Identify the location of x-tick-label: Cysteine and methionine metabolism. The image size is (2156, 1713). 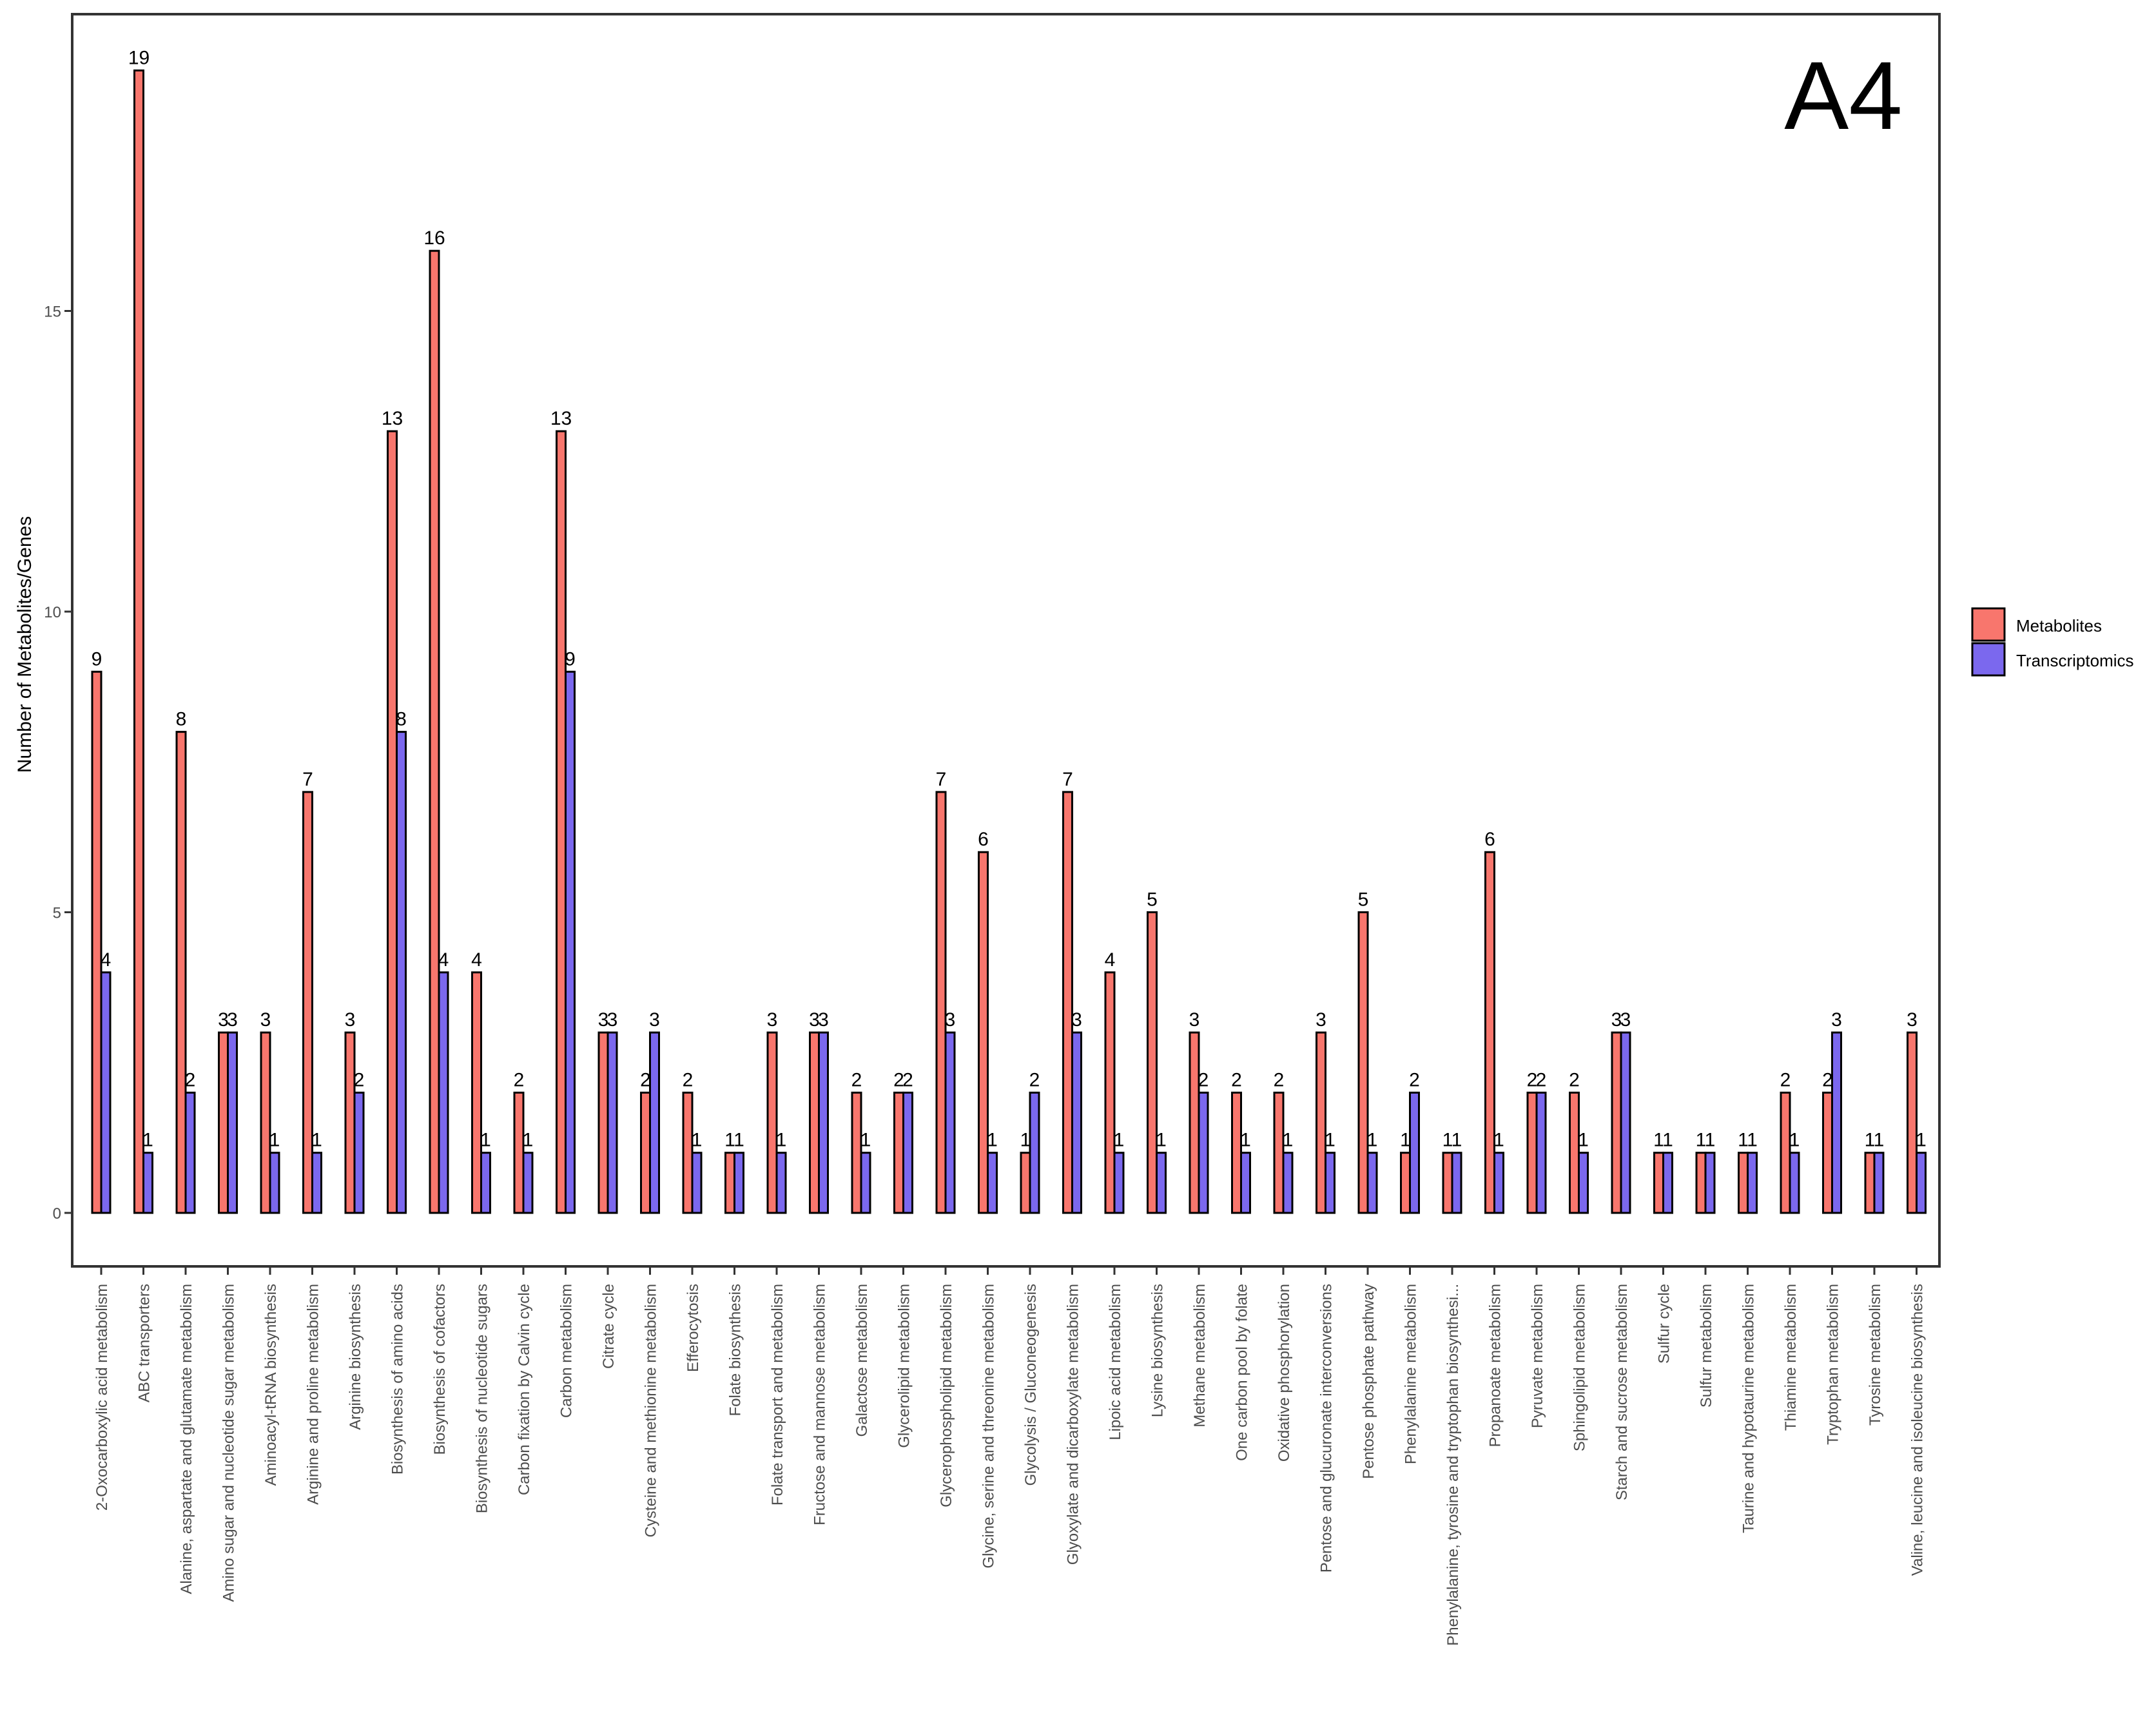
(651, 1411).